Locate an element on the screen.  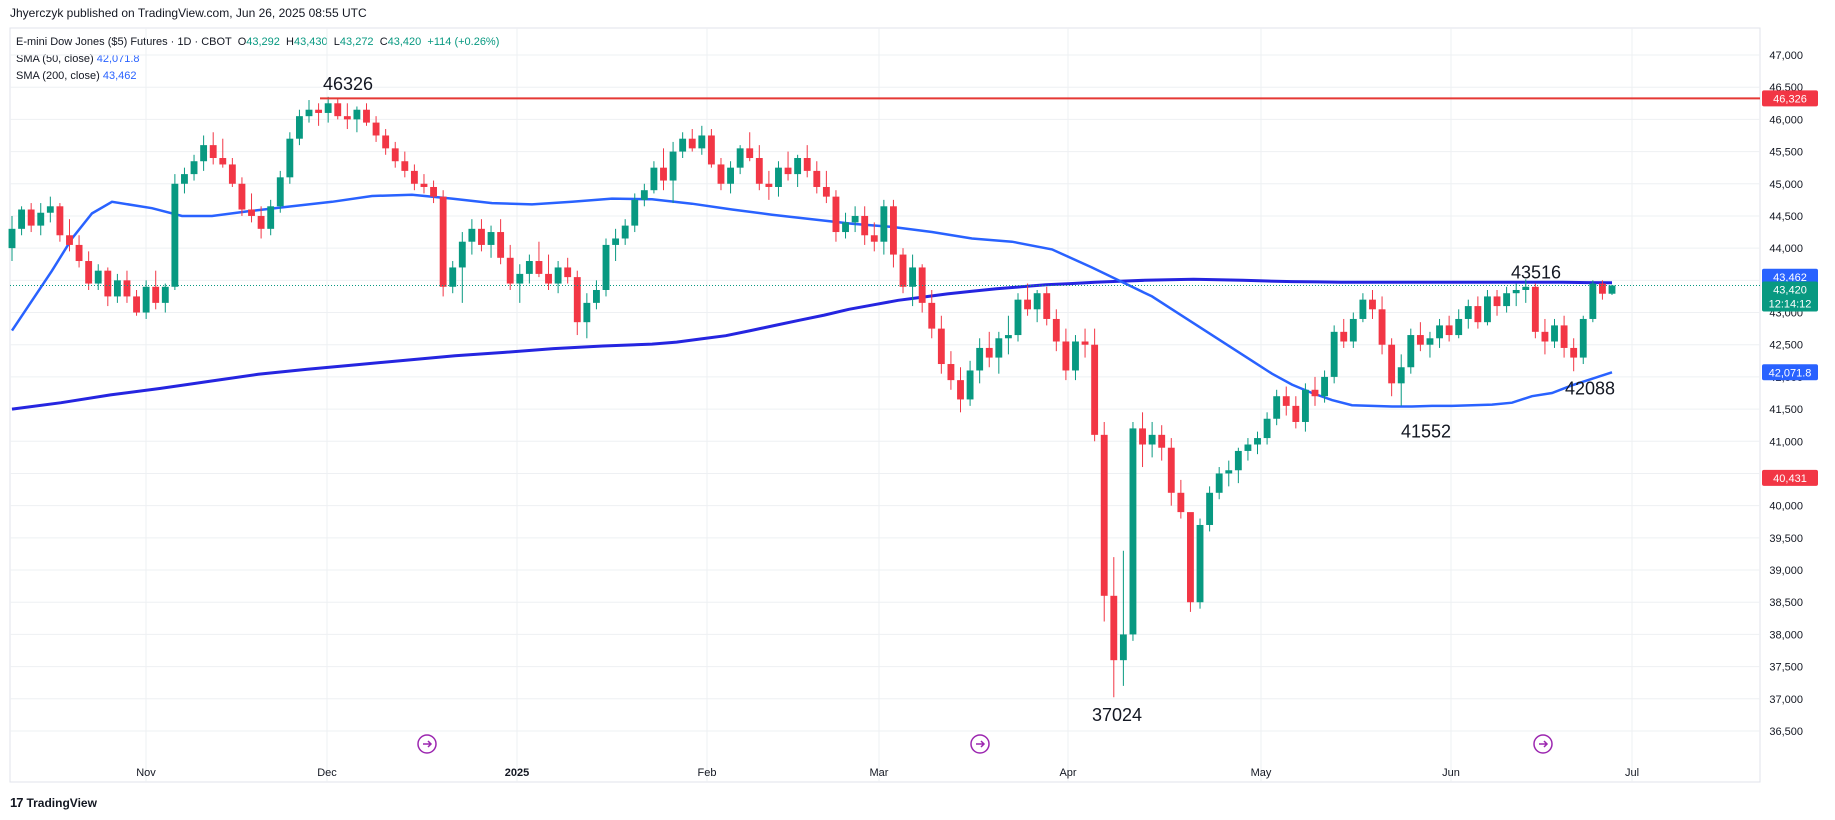
time-axis: Nov Dec 2025 Feb Mar Apr May Jun Jul is located at coordinates (887, 773).